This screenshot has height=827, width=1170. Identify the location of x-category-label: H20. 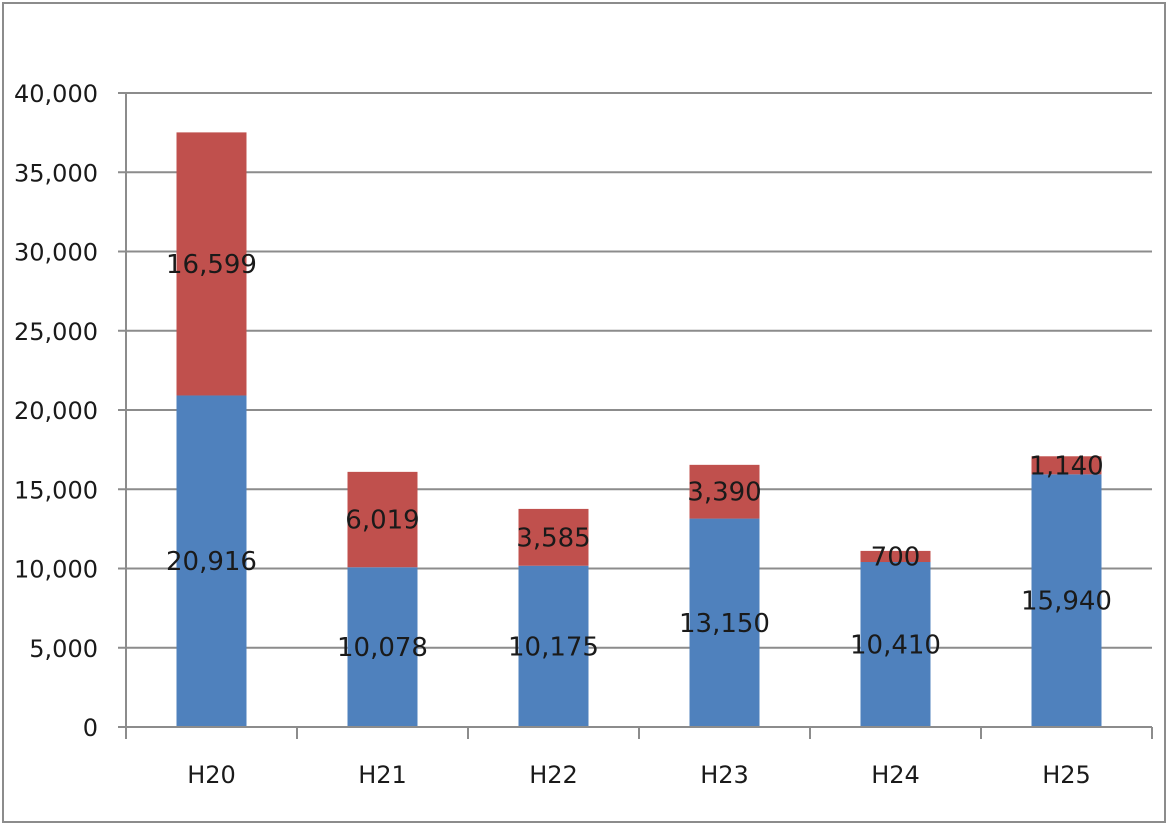
(211, 775).